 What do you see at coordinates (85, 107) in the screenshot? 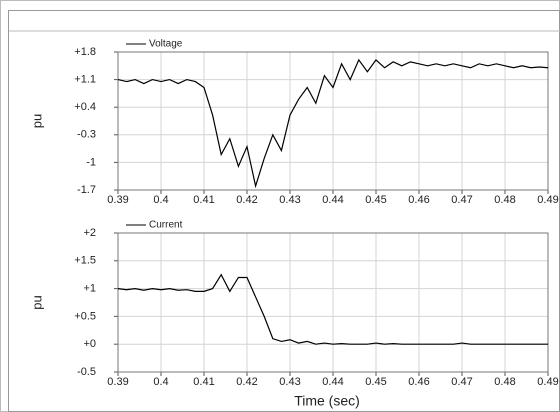
I see `y-tick-label: +0.4` at bounding box center [85, 107].